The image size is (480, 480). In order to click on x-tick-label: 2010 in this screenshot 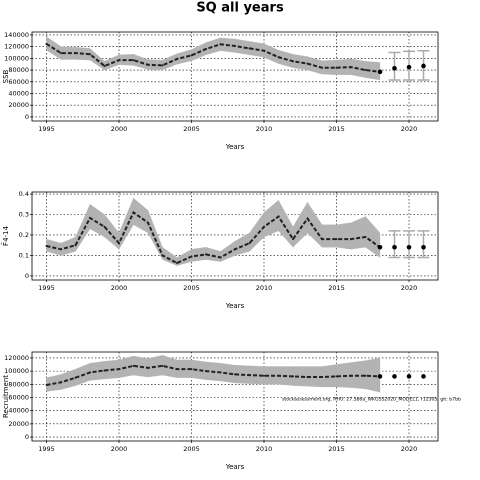, I will do `click(264, 129)`.